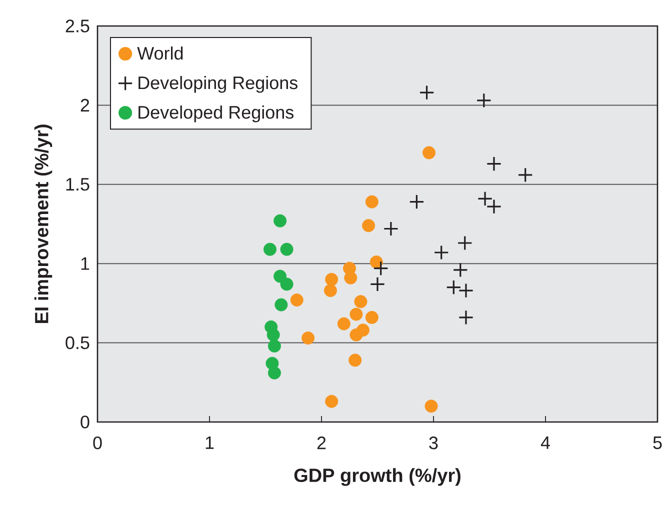 The width and height of the screenshot is (668, 514). I want to click on legend-label: Developed Regions, so click(216, 114).